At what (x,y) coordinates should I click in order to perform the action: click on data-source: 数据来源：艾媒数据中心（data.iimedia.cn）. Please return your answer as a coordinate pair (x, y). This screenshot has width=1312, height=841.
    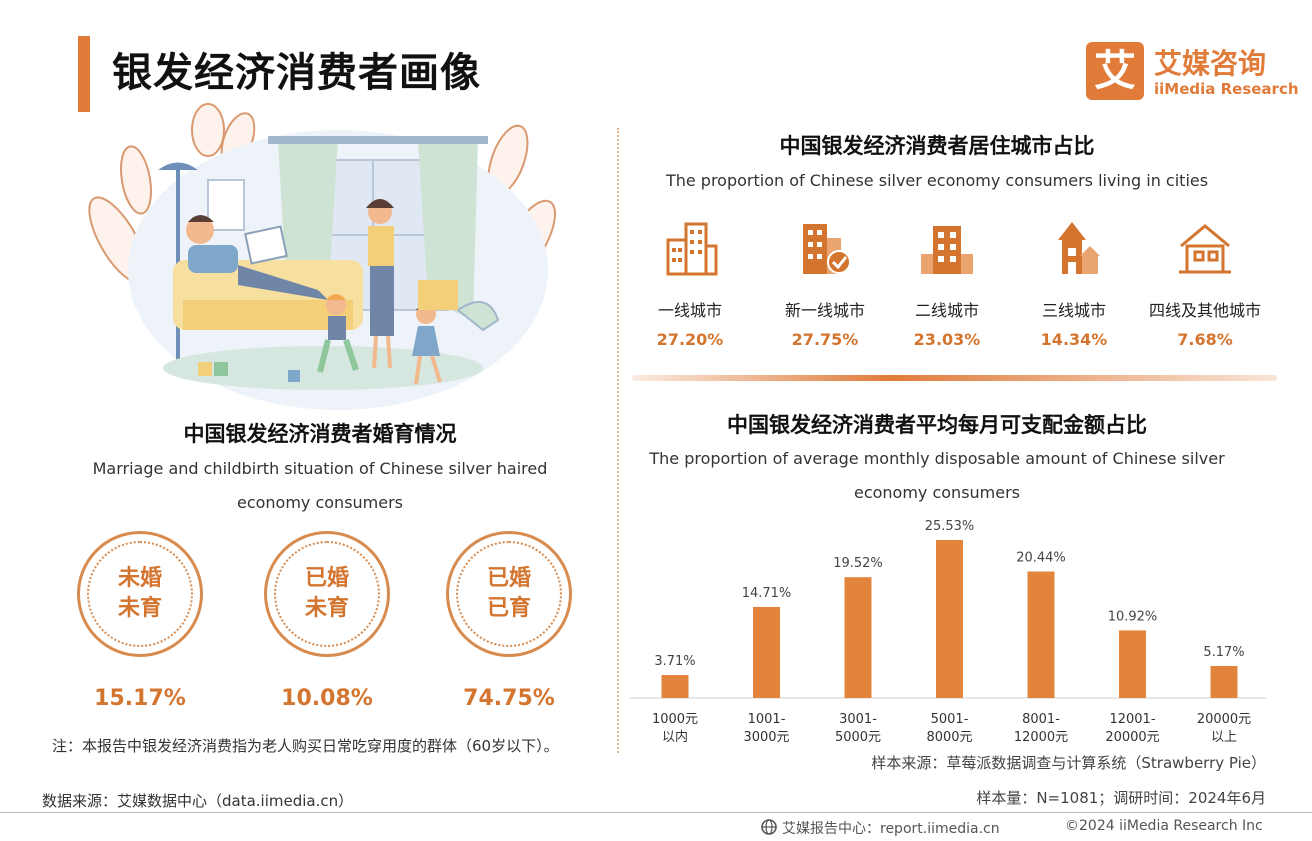
    Looking at the image, I should click on (198, 801).